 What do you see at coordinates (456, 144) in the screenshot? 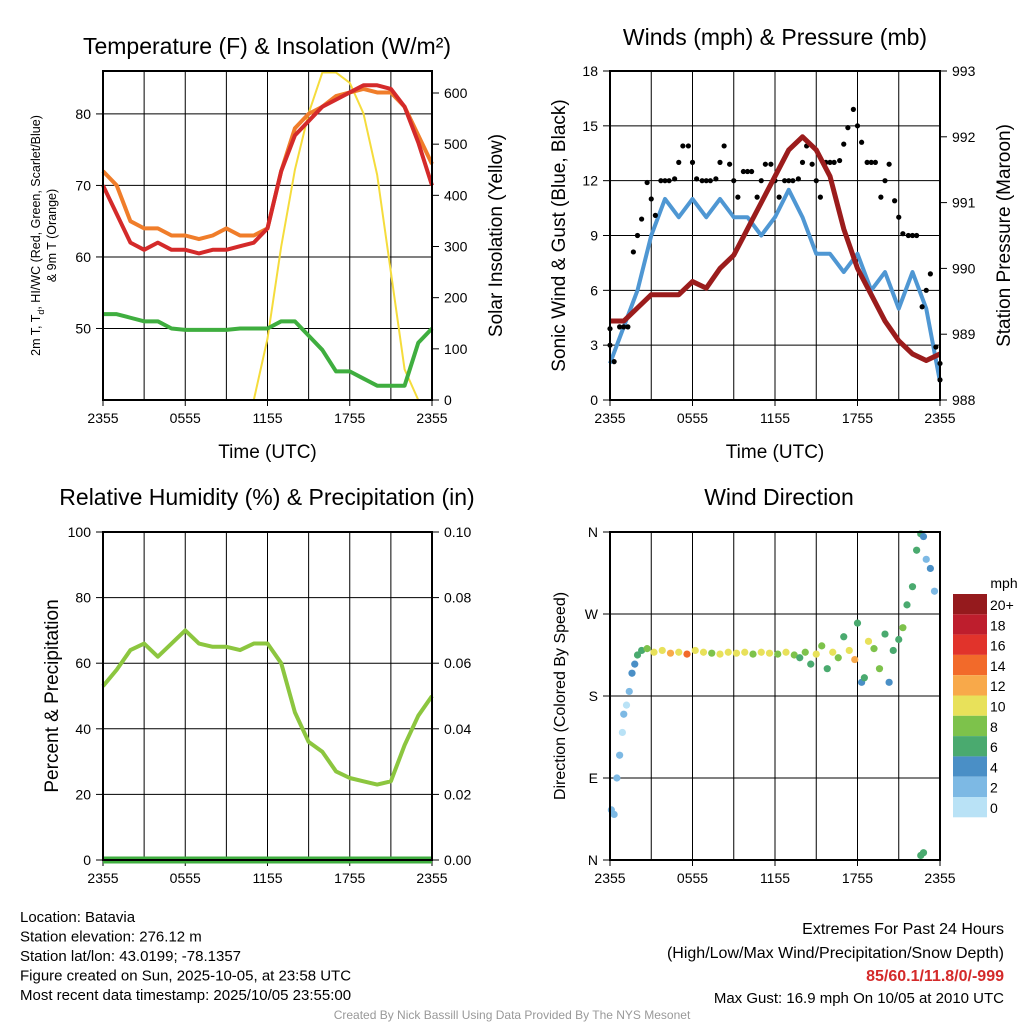
I see `y2-tick-label: 500` at bounding box center [456, 144].